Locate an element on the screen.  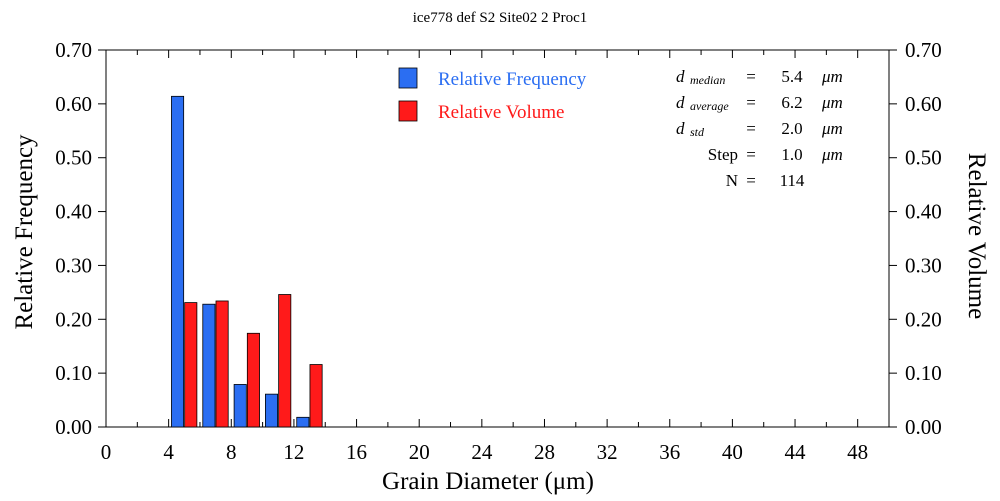
stat-value: 6.2 is located at coordinates (791, 102).